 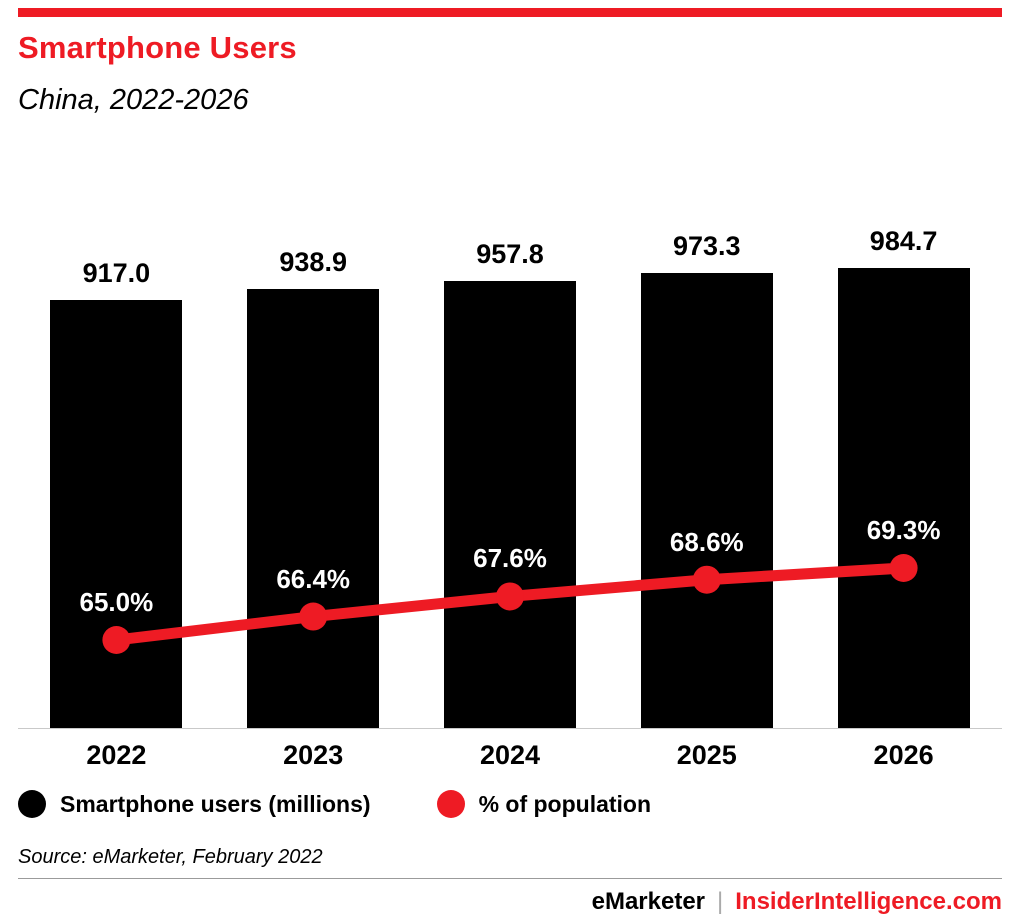 What do you see at coordinates (706, 541) in the screenshot?
I see `line-value-label: 68.6%` at bounding box center [706, 541].